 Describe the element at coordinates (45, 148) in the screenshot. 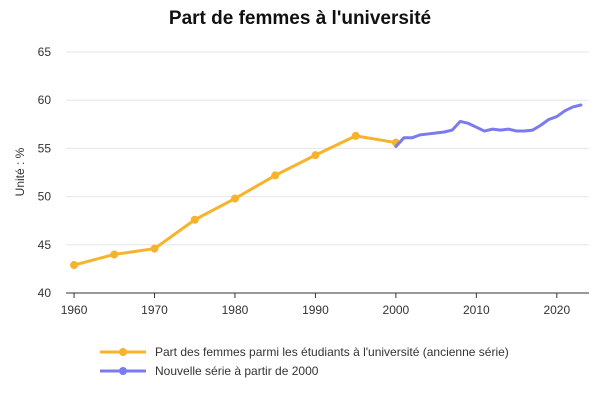

I see `y-tick-label: 55` at that location.